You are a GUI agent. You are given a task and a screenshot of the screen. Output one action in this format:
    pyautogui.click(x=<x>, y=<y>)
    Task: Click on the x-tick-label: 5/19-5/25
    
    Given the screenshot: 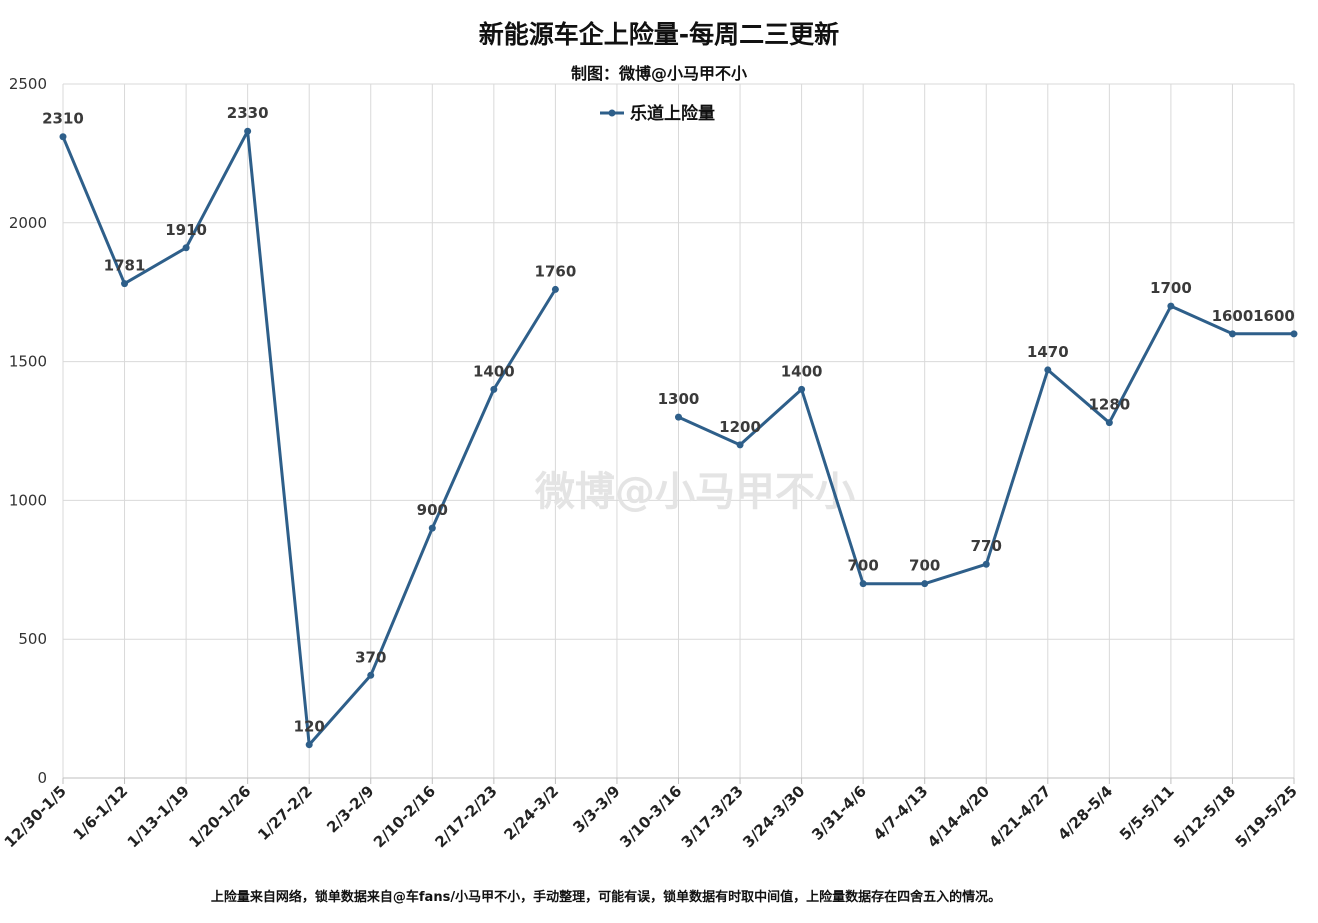 What is the action you would take?
    pyautogui.click(x=1266, y=816)
    